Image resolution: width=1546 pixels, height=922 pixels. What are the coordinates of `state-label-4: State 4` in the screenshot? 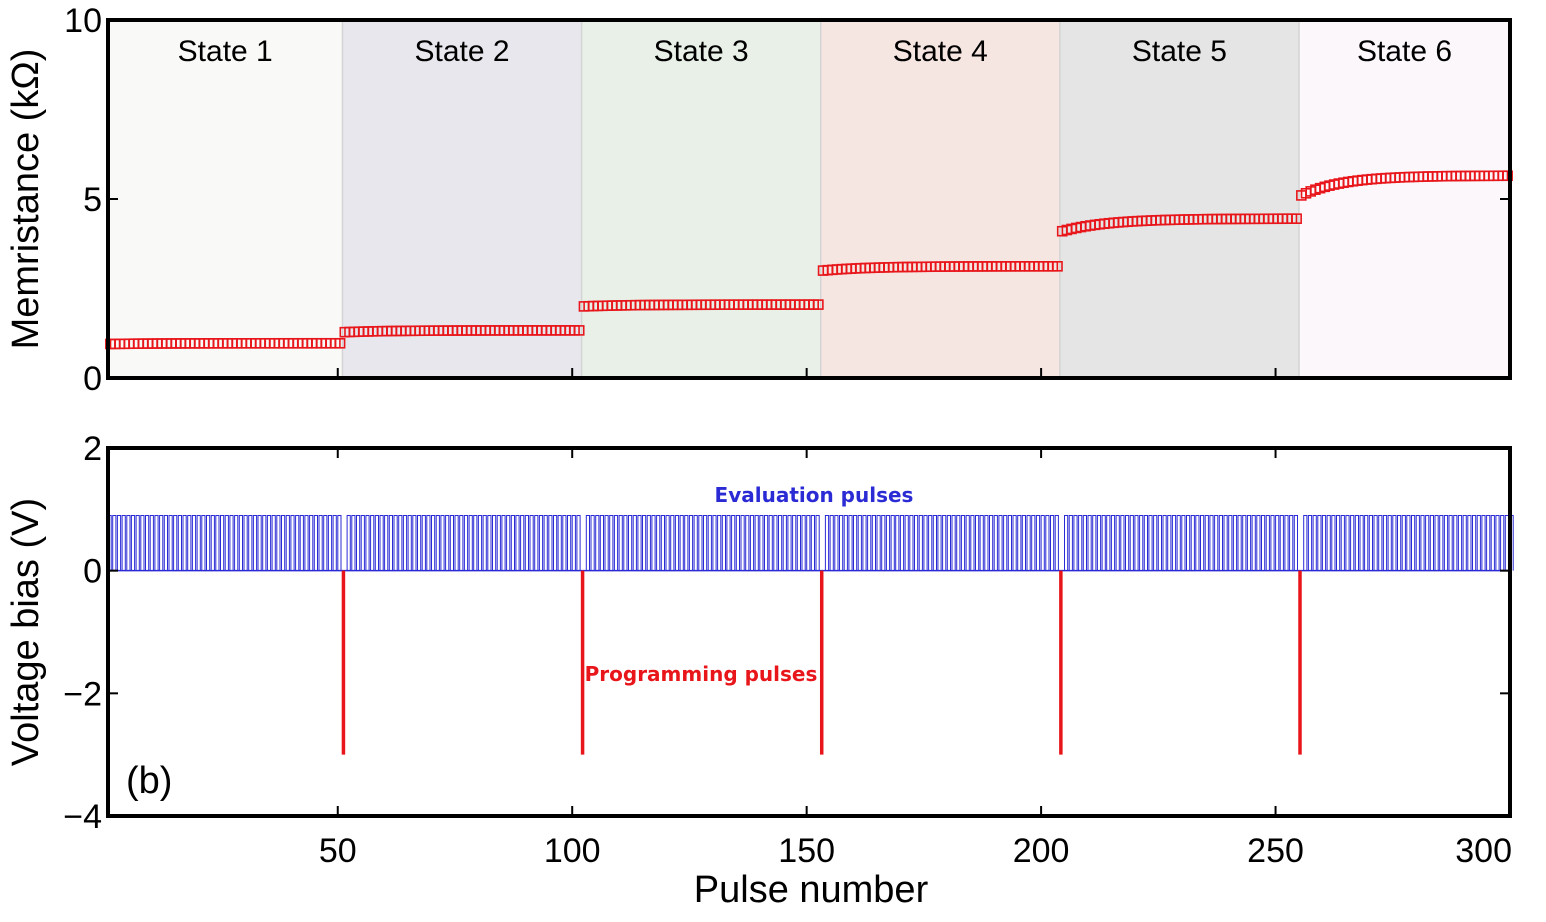 It's located at (940, 51).